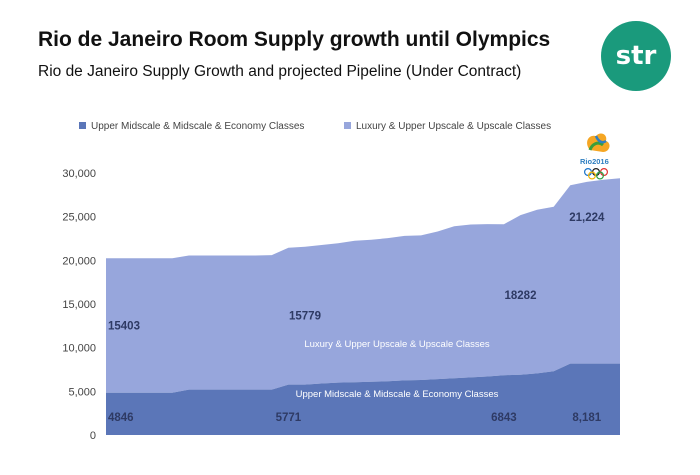 The image size is (700, 475). Describe the element at coordinates (595, 174) in the screenshot. I see `olympic-rings-icon` at that location.